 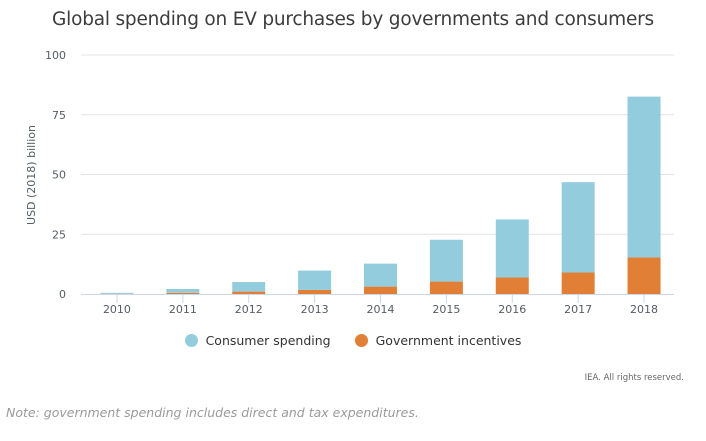 I want to click on x-tick-label: 2015, so click(x=446, y=309).